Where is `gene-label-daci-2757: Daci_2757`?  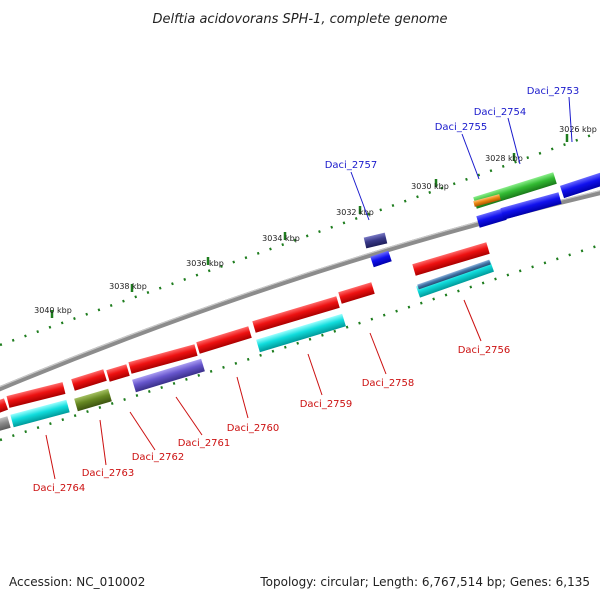
gene-label-daci-2757: Daci_2757 is located at coordinates (351, 165).